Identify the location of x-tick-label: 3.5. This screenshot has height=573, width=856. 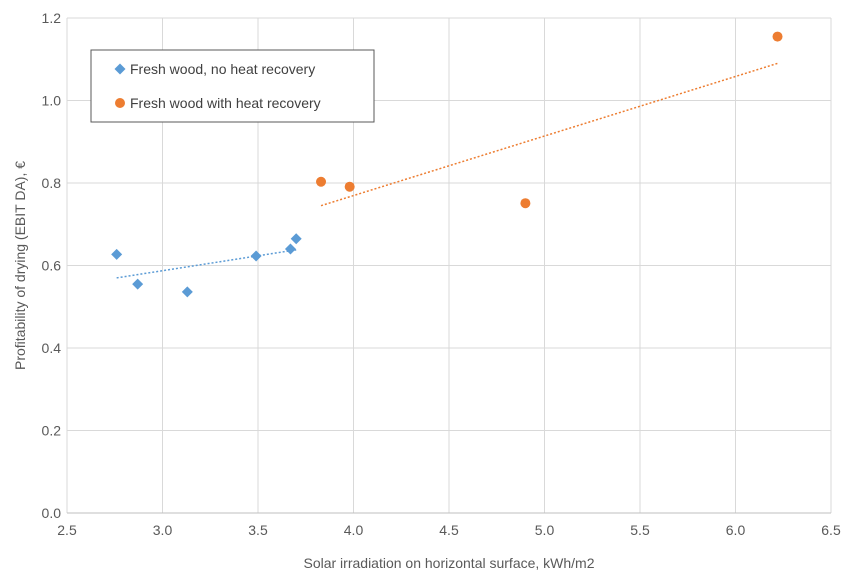
(258, 530).